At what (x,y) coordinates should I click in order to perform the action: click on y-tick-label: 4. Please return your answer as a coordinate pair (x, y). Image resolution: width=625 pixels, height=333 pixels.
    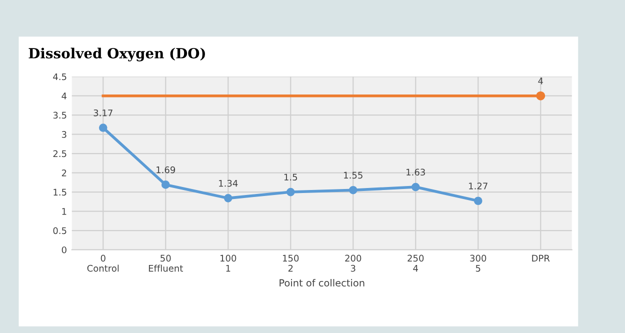
    Looking at the image, I should click on (64, 96).